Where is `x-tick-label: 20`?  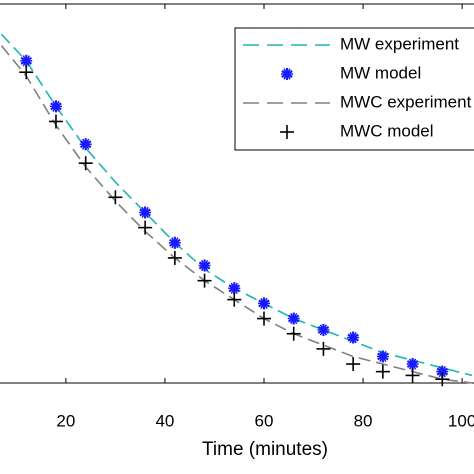
x-tick-label: 20 is located at coordinates (65, 420).